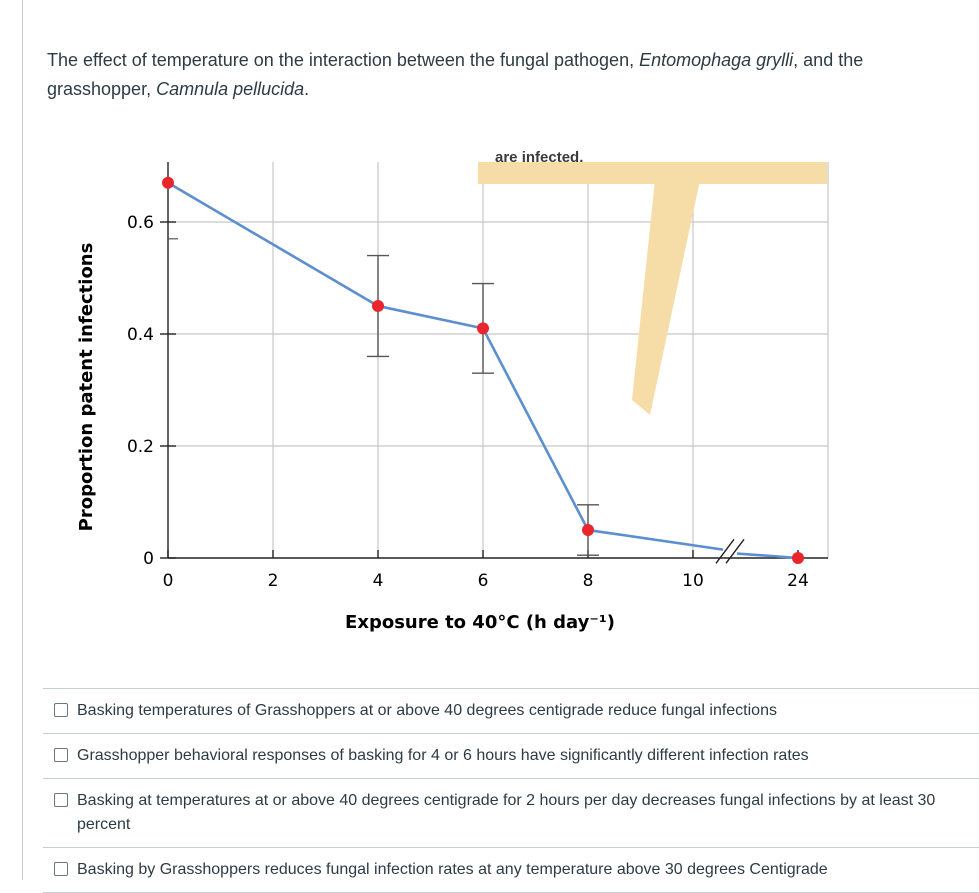  What do you see at coordinates (273, 581) in the screenshot?
I see `x-tick-label: 2` at bounding box center [273, 581].